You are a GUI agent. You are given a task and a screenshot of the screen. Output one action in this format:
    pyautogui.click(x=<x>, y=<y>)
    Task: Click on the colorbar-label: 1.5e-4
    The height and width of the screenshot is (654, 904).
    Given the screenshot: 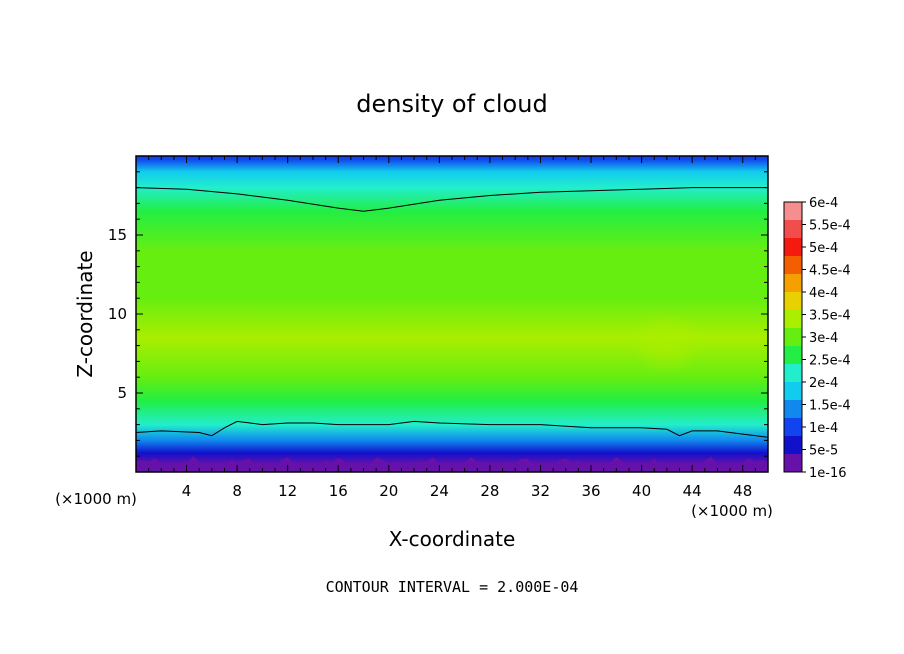 What is the action you would take?
    pyautogui.click(x=830, y=406)
    